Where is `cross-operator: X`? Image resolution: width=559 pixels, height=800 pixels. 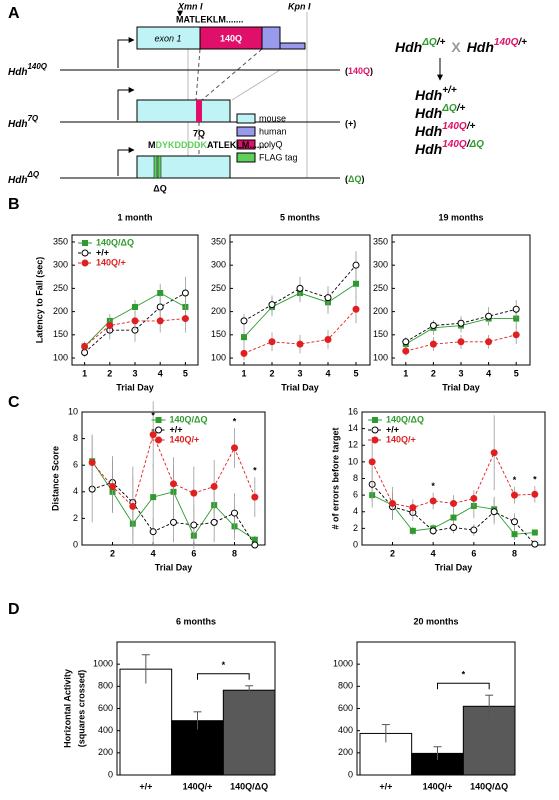 cross-operator: X is located at coordinates (456, 47).